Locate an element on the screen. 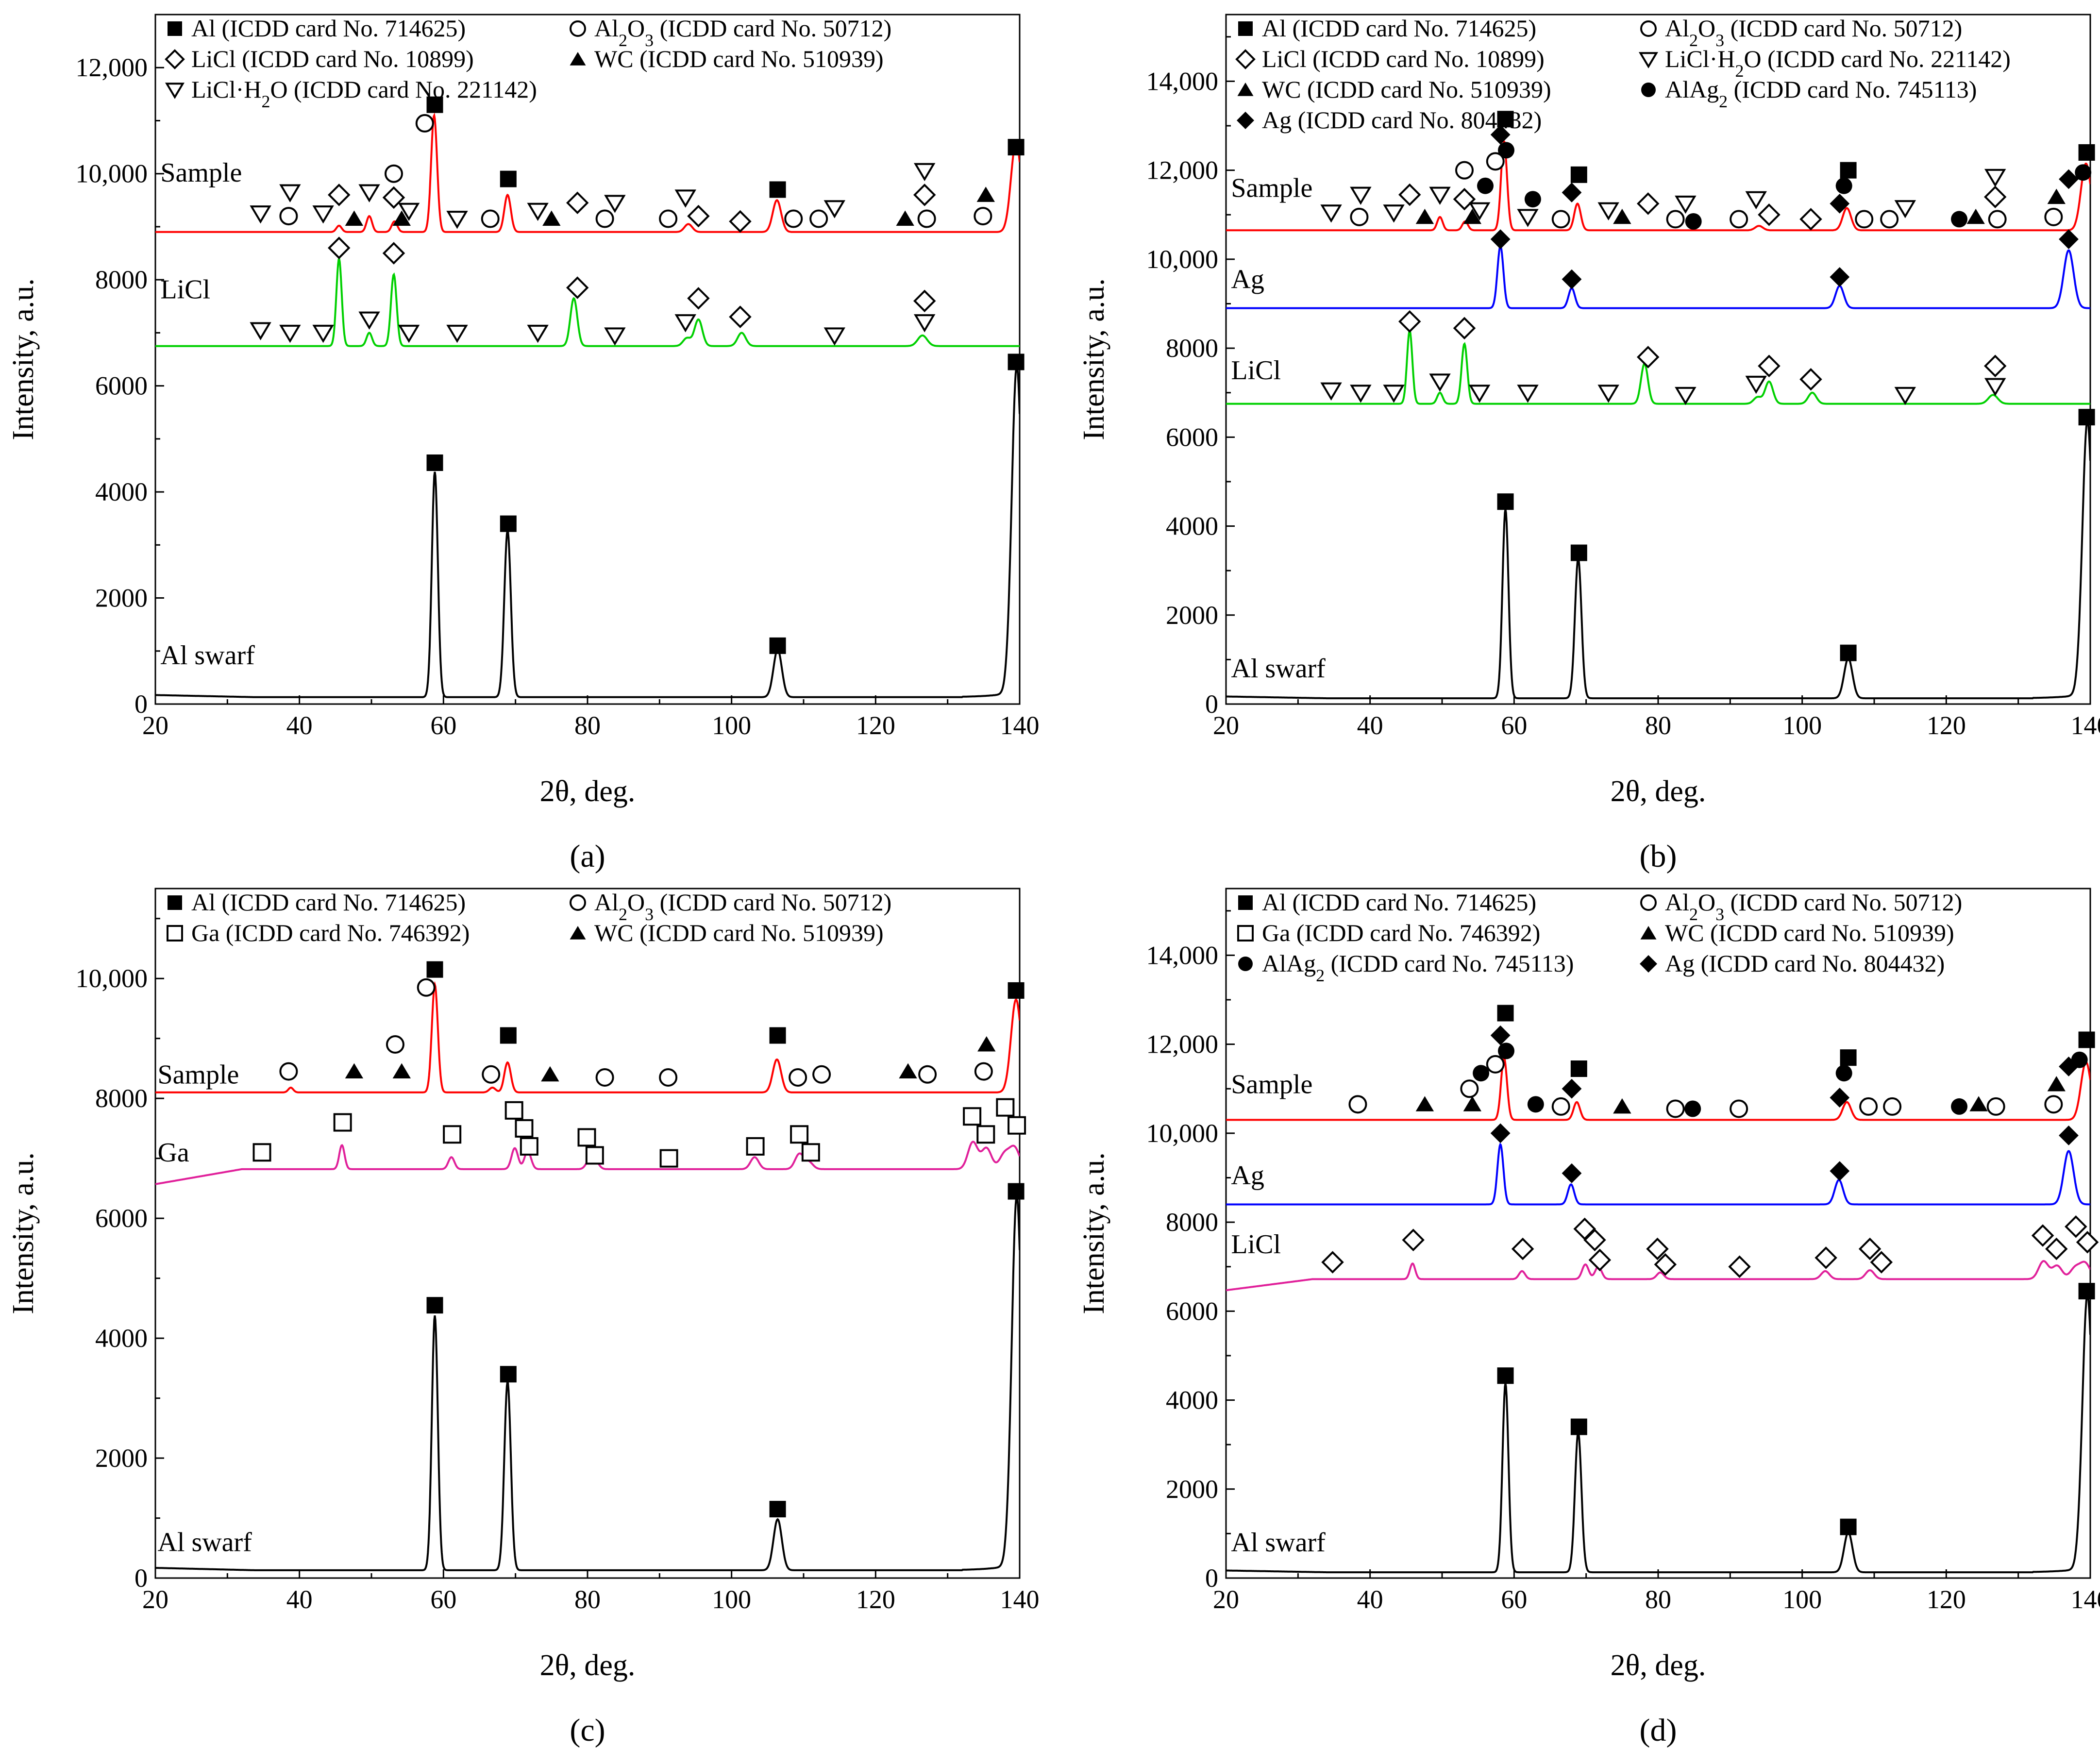  legend-entry-text: Al2O3 (ICDD card No. 50712) is located at coordinates (1813, 33).